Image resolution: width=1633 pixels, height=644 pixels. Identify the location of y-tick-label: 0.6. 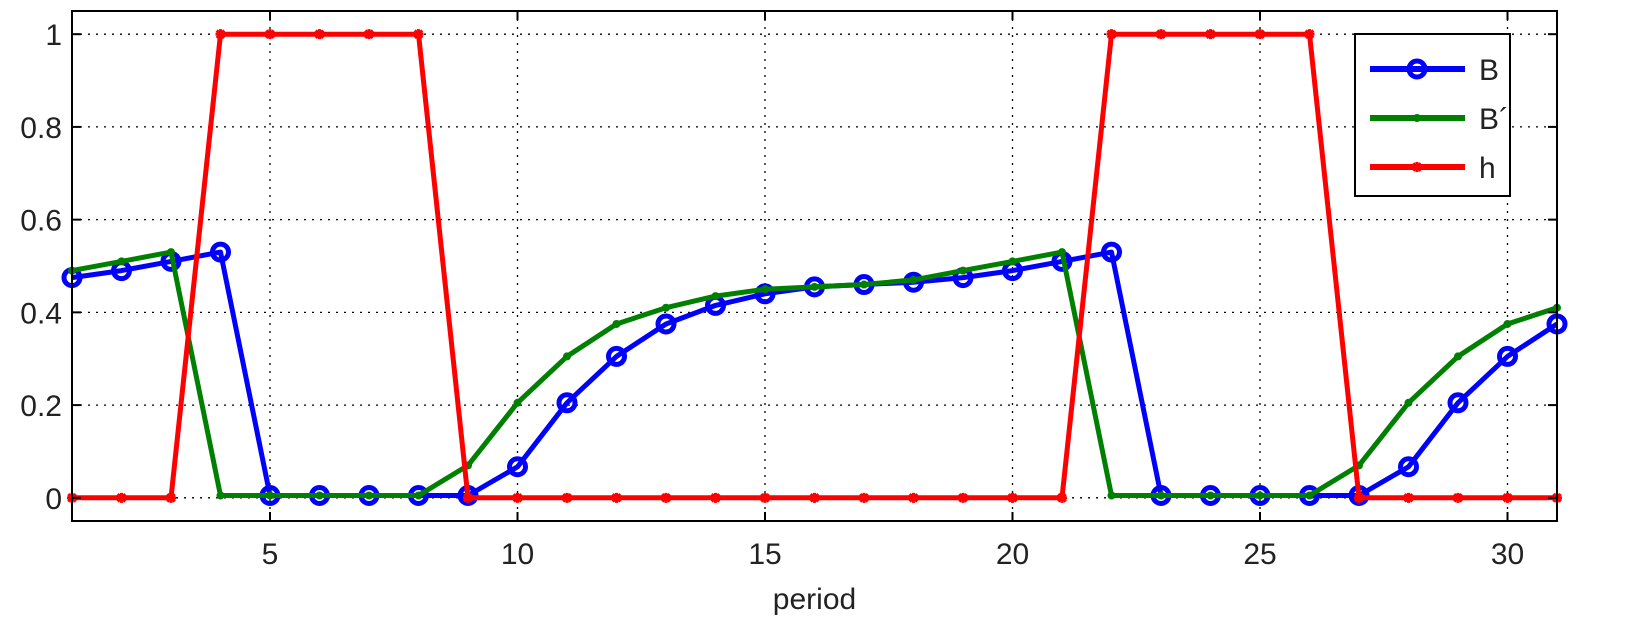
(41, 221).